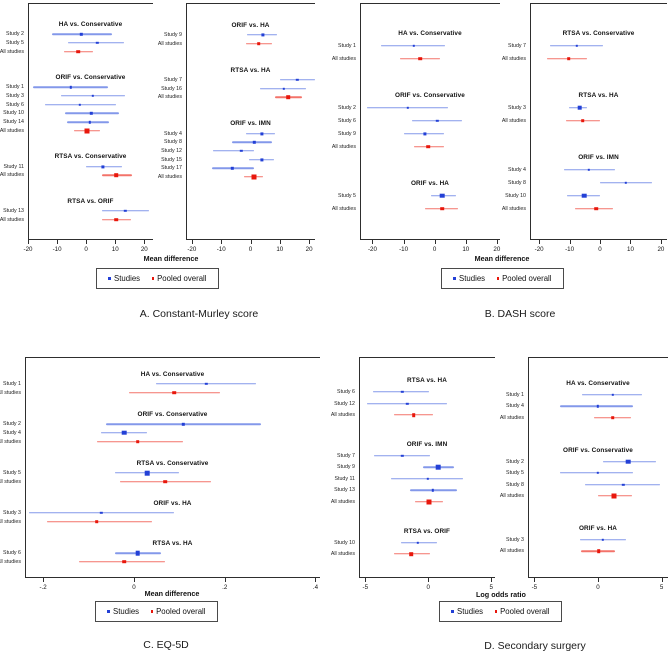 The width and height of the screenshot is (669, 660). Describe the element at coordinates (501, 594) in the screenshot. I see `x-axis-title-d: Log odds ratio` at that location.